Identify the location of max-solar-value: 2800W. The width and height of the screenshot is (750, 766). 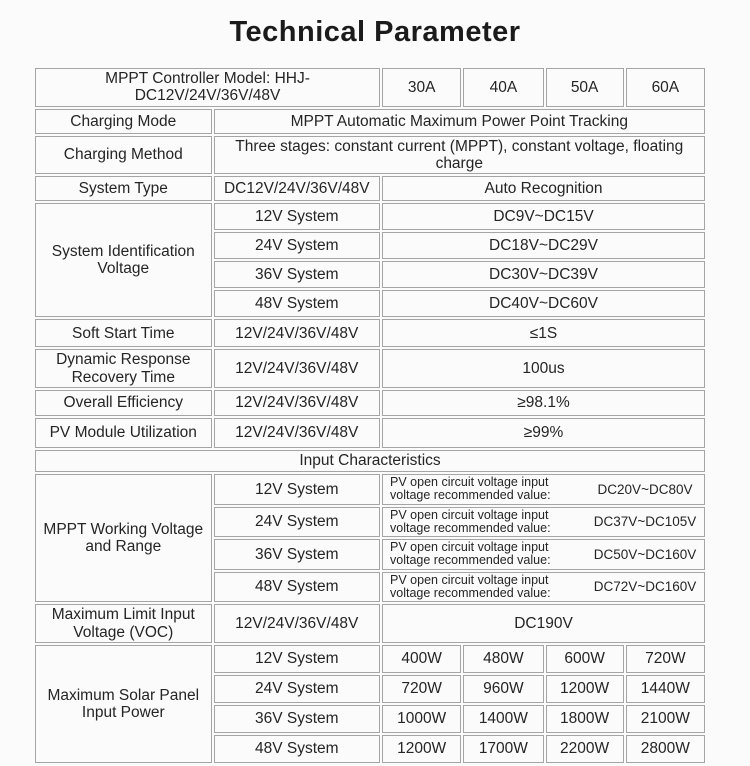
(665, 748).